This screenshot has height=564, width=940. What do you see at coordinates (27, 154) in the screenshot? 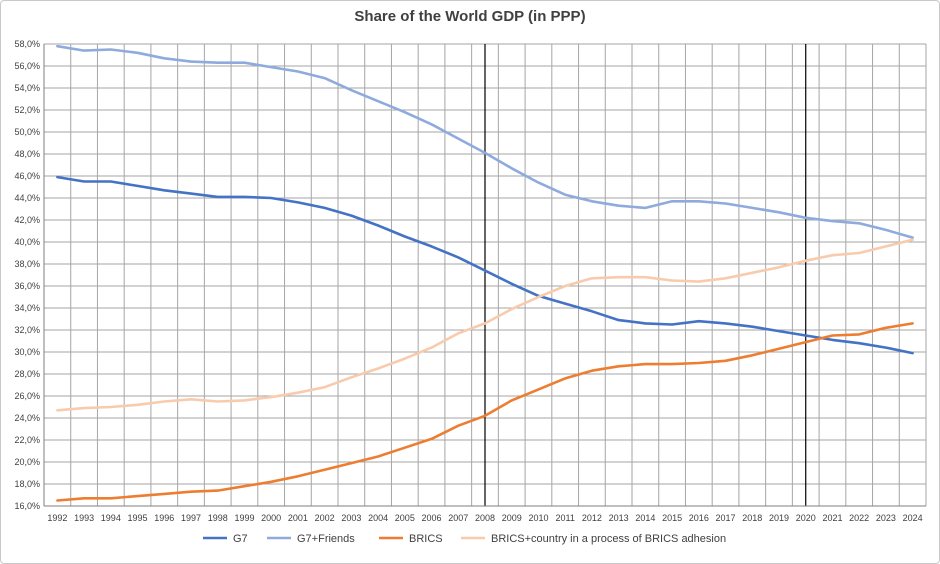
I see `y-tick-label: 48,0%` at bounding box center [27, 154].